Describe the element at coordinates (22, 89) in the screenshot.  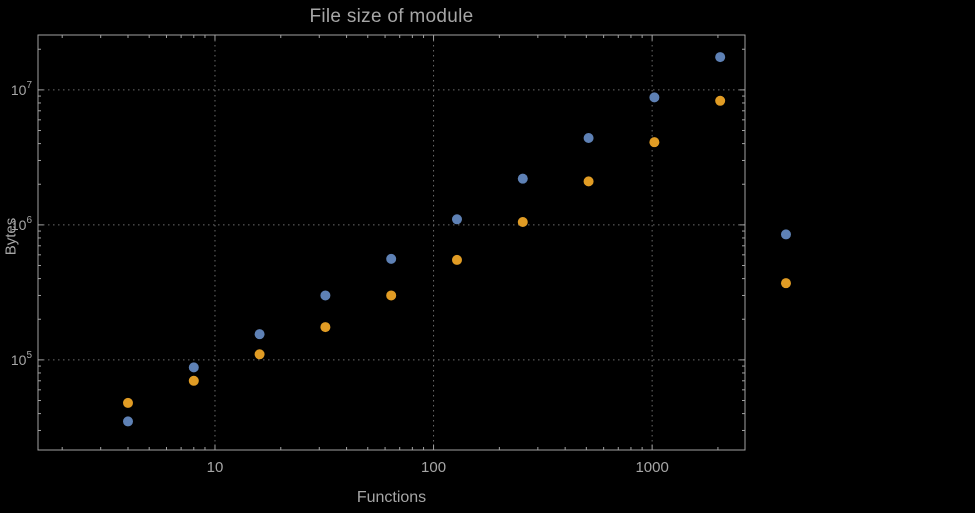
I see `svg-text: 10⁷` at that location.